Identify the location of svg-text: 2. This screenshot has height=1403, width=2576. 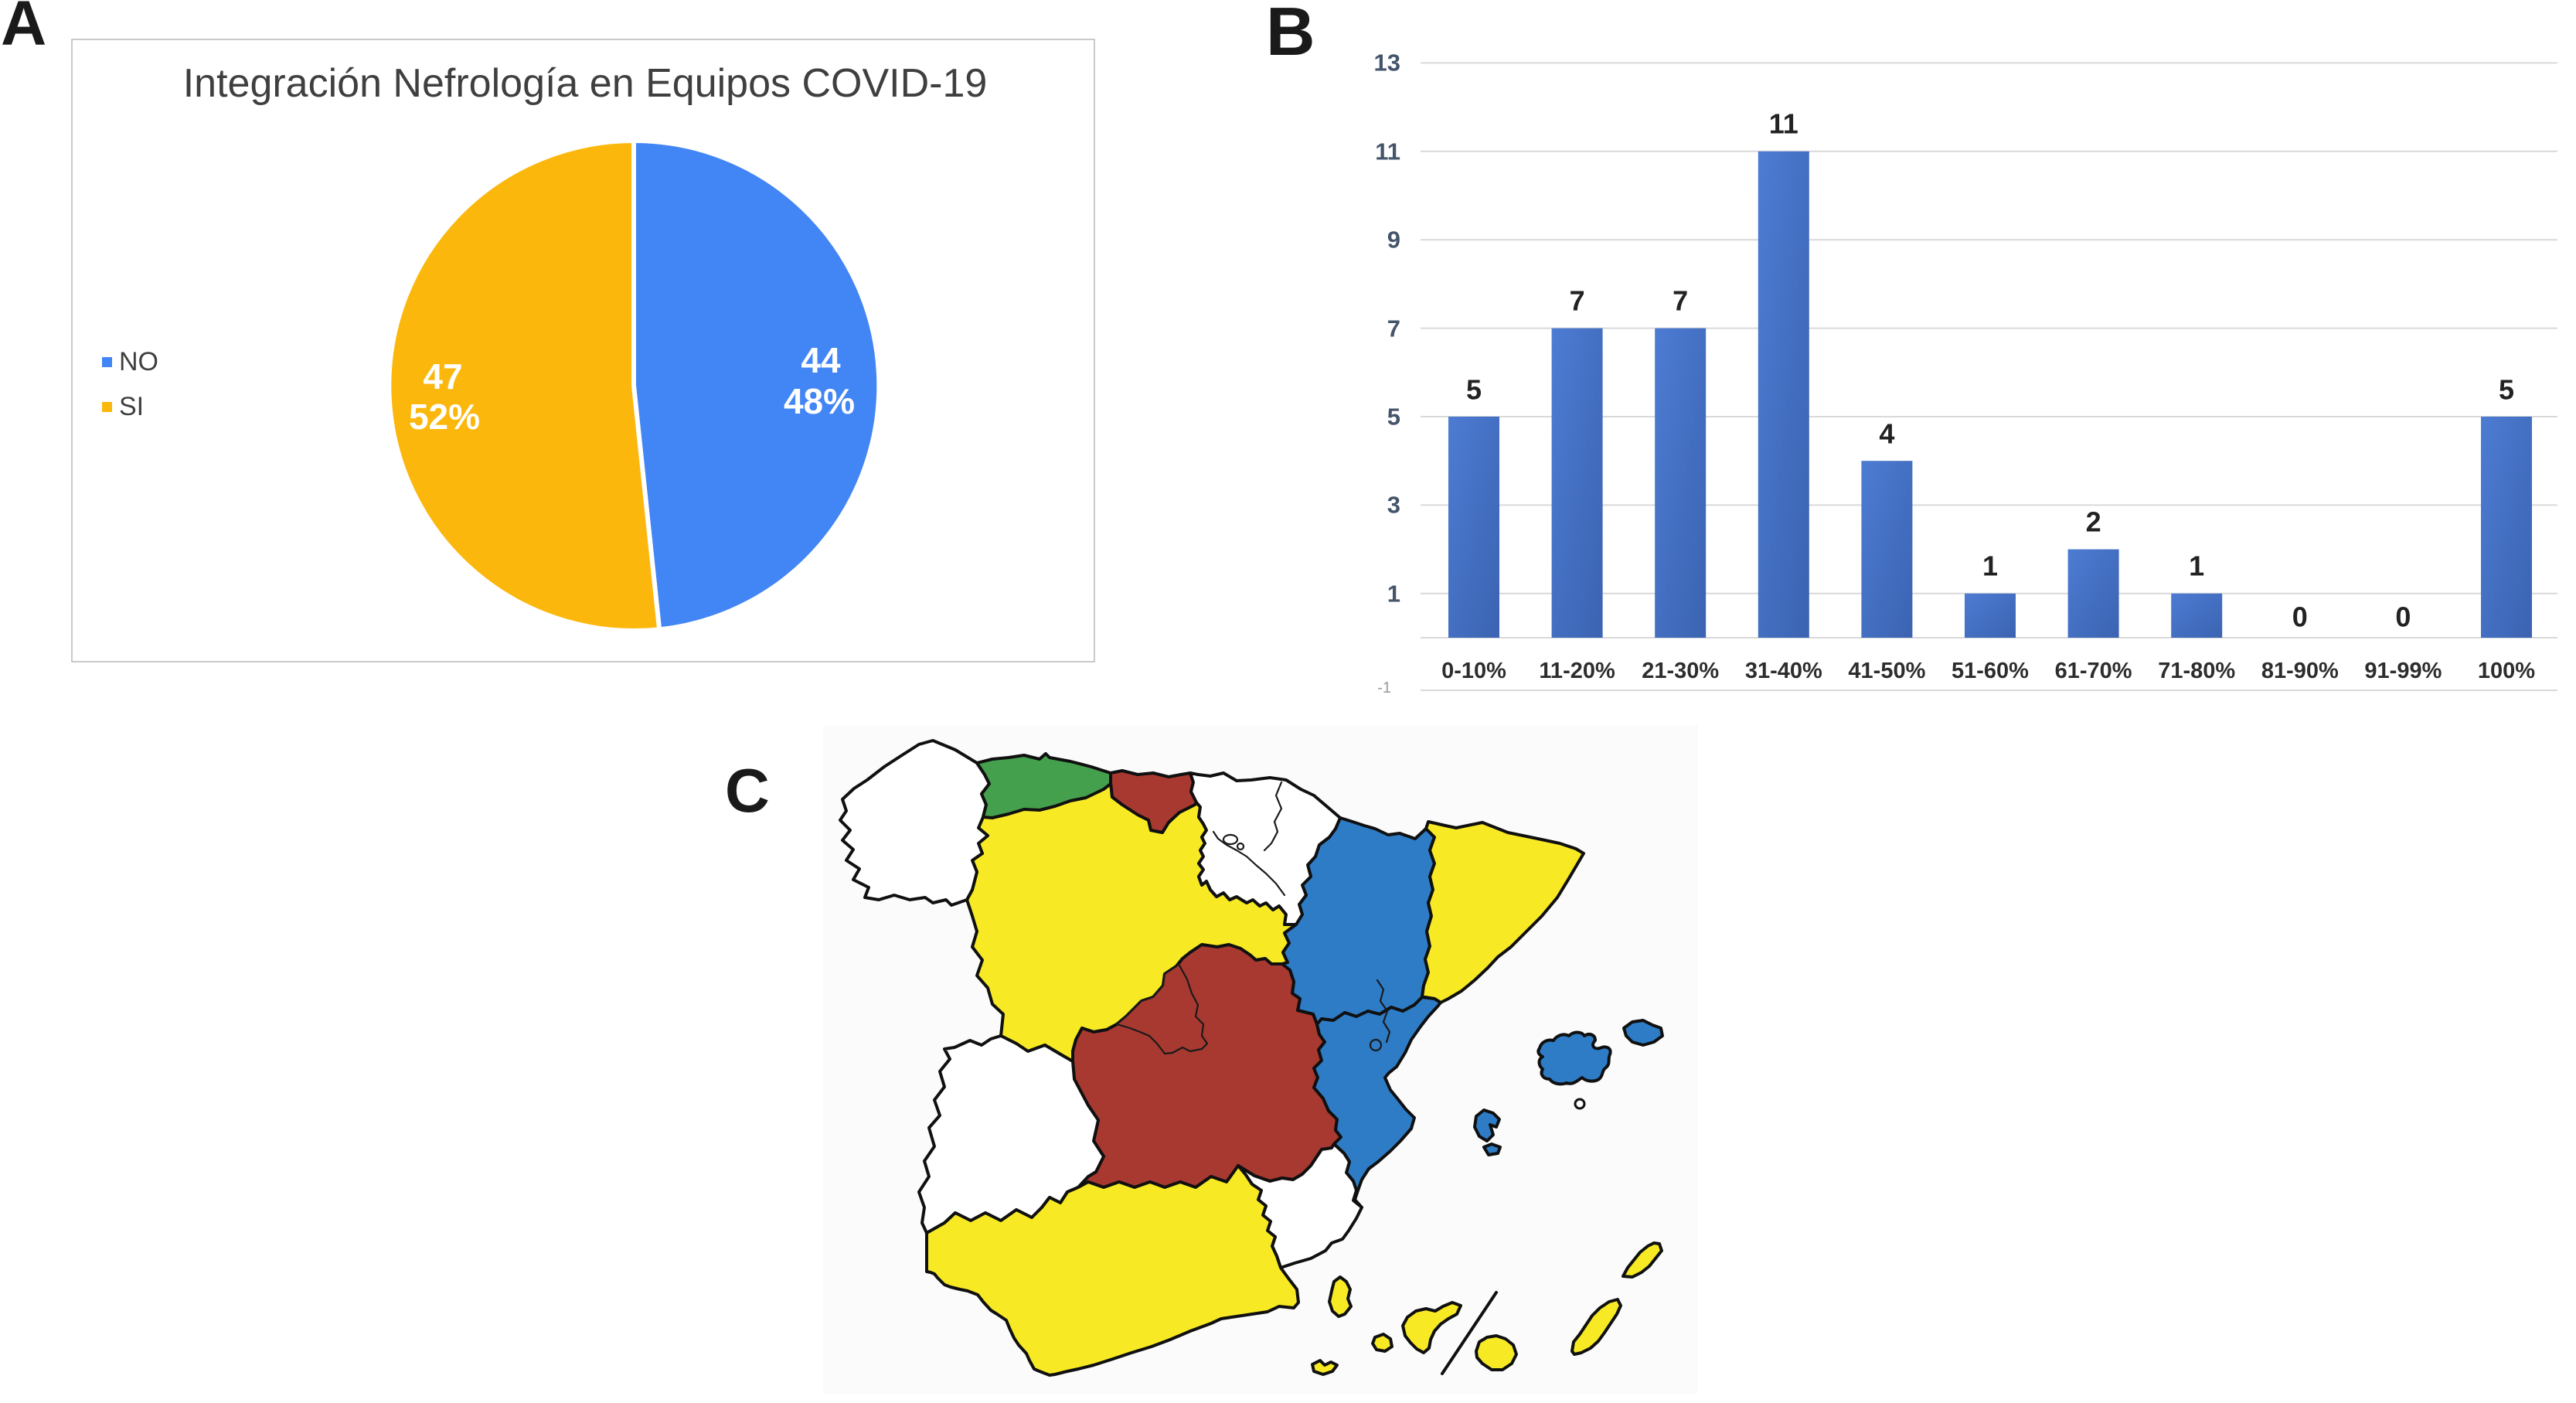
(2093, 522).